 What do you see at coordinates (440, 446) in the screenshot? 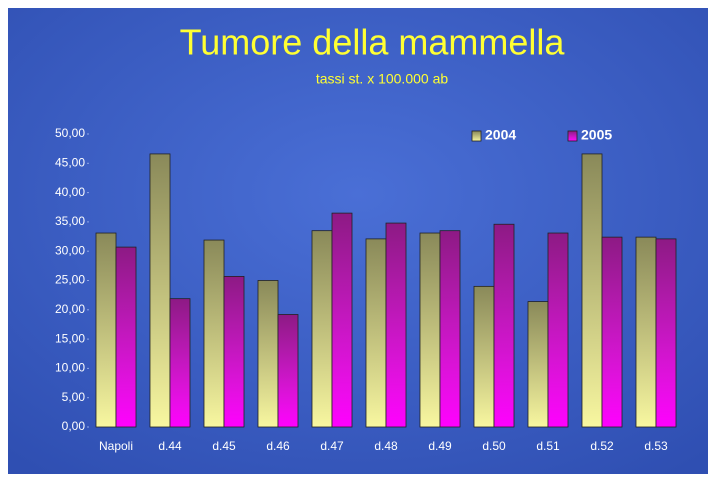
I see `x-tick-label: d.49` at bounding box center [440, 446].